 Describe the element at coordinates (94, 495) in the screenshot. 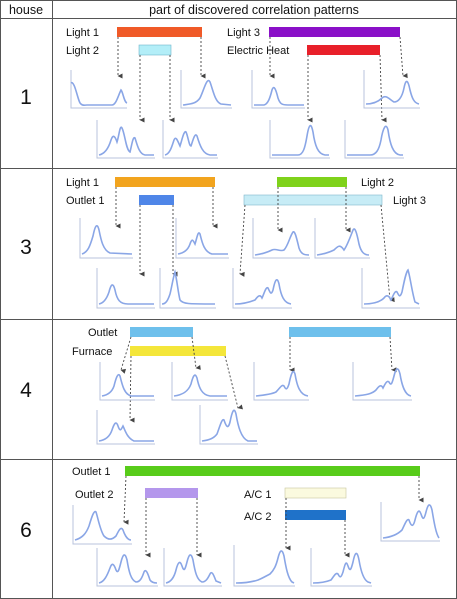

I see `appliance-label: Outlet 2` at that location.